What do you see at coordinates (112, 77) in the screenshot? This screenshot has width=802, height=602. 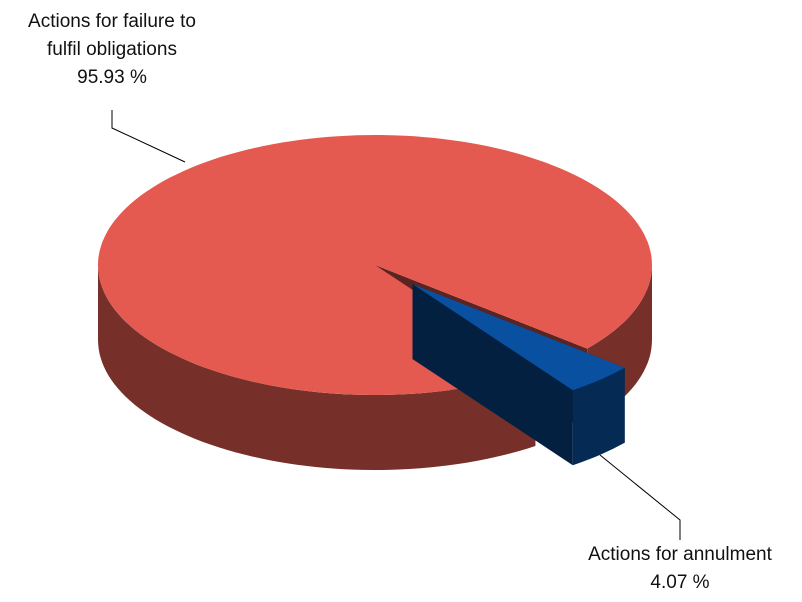 I see `value-label: 95.93 %` at bounding box center [112, 77].